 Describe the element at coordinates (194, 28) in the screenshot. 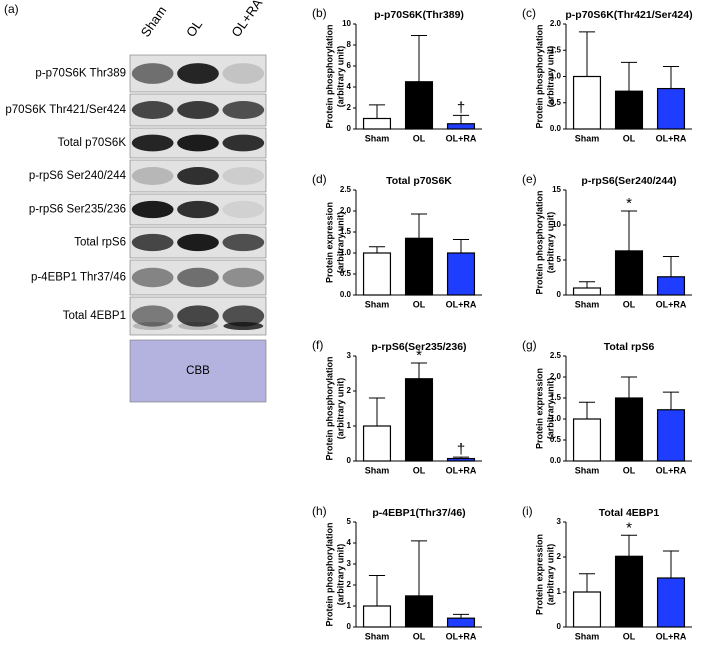

I see `lane-label: OL` at that location.